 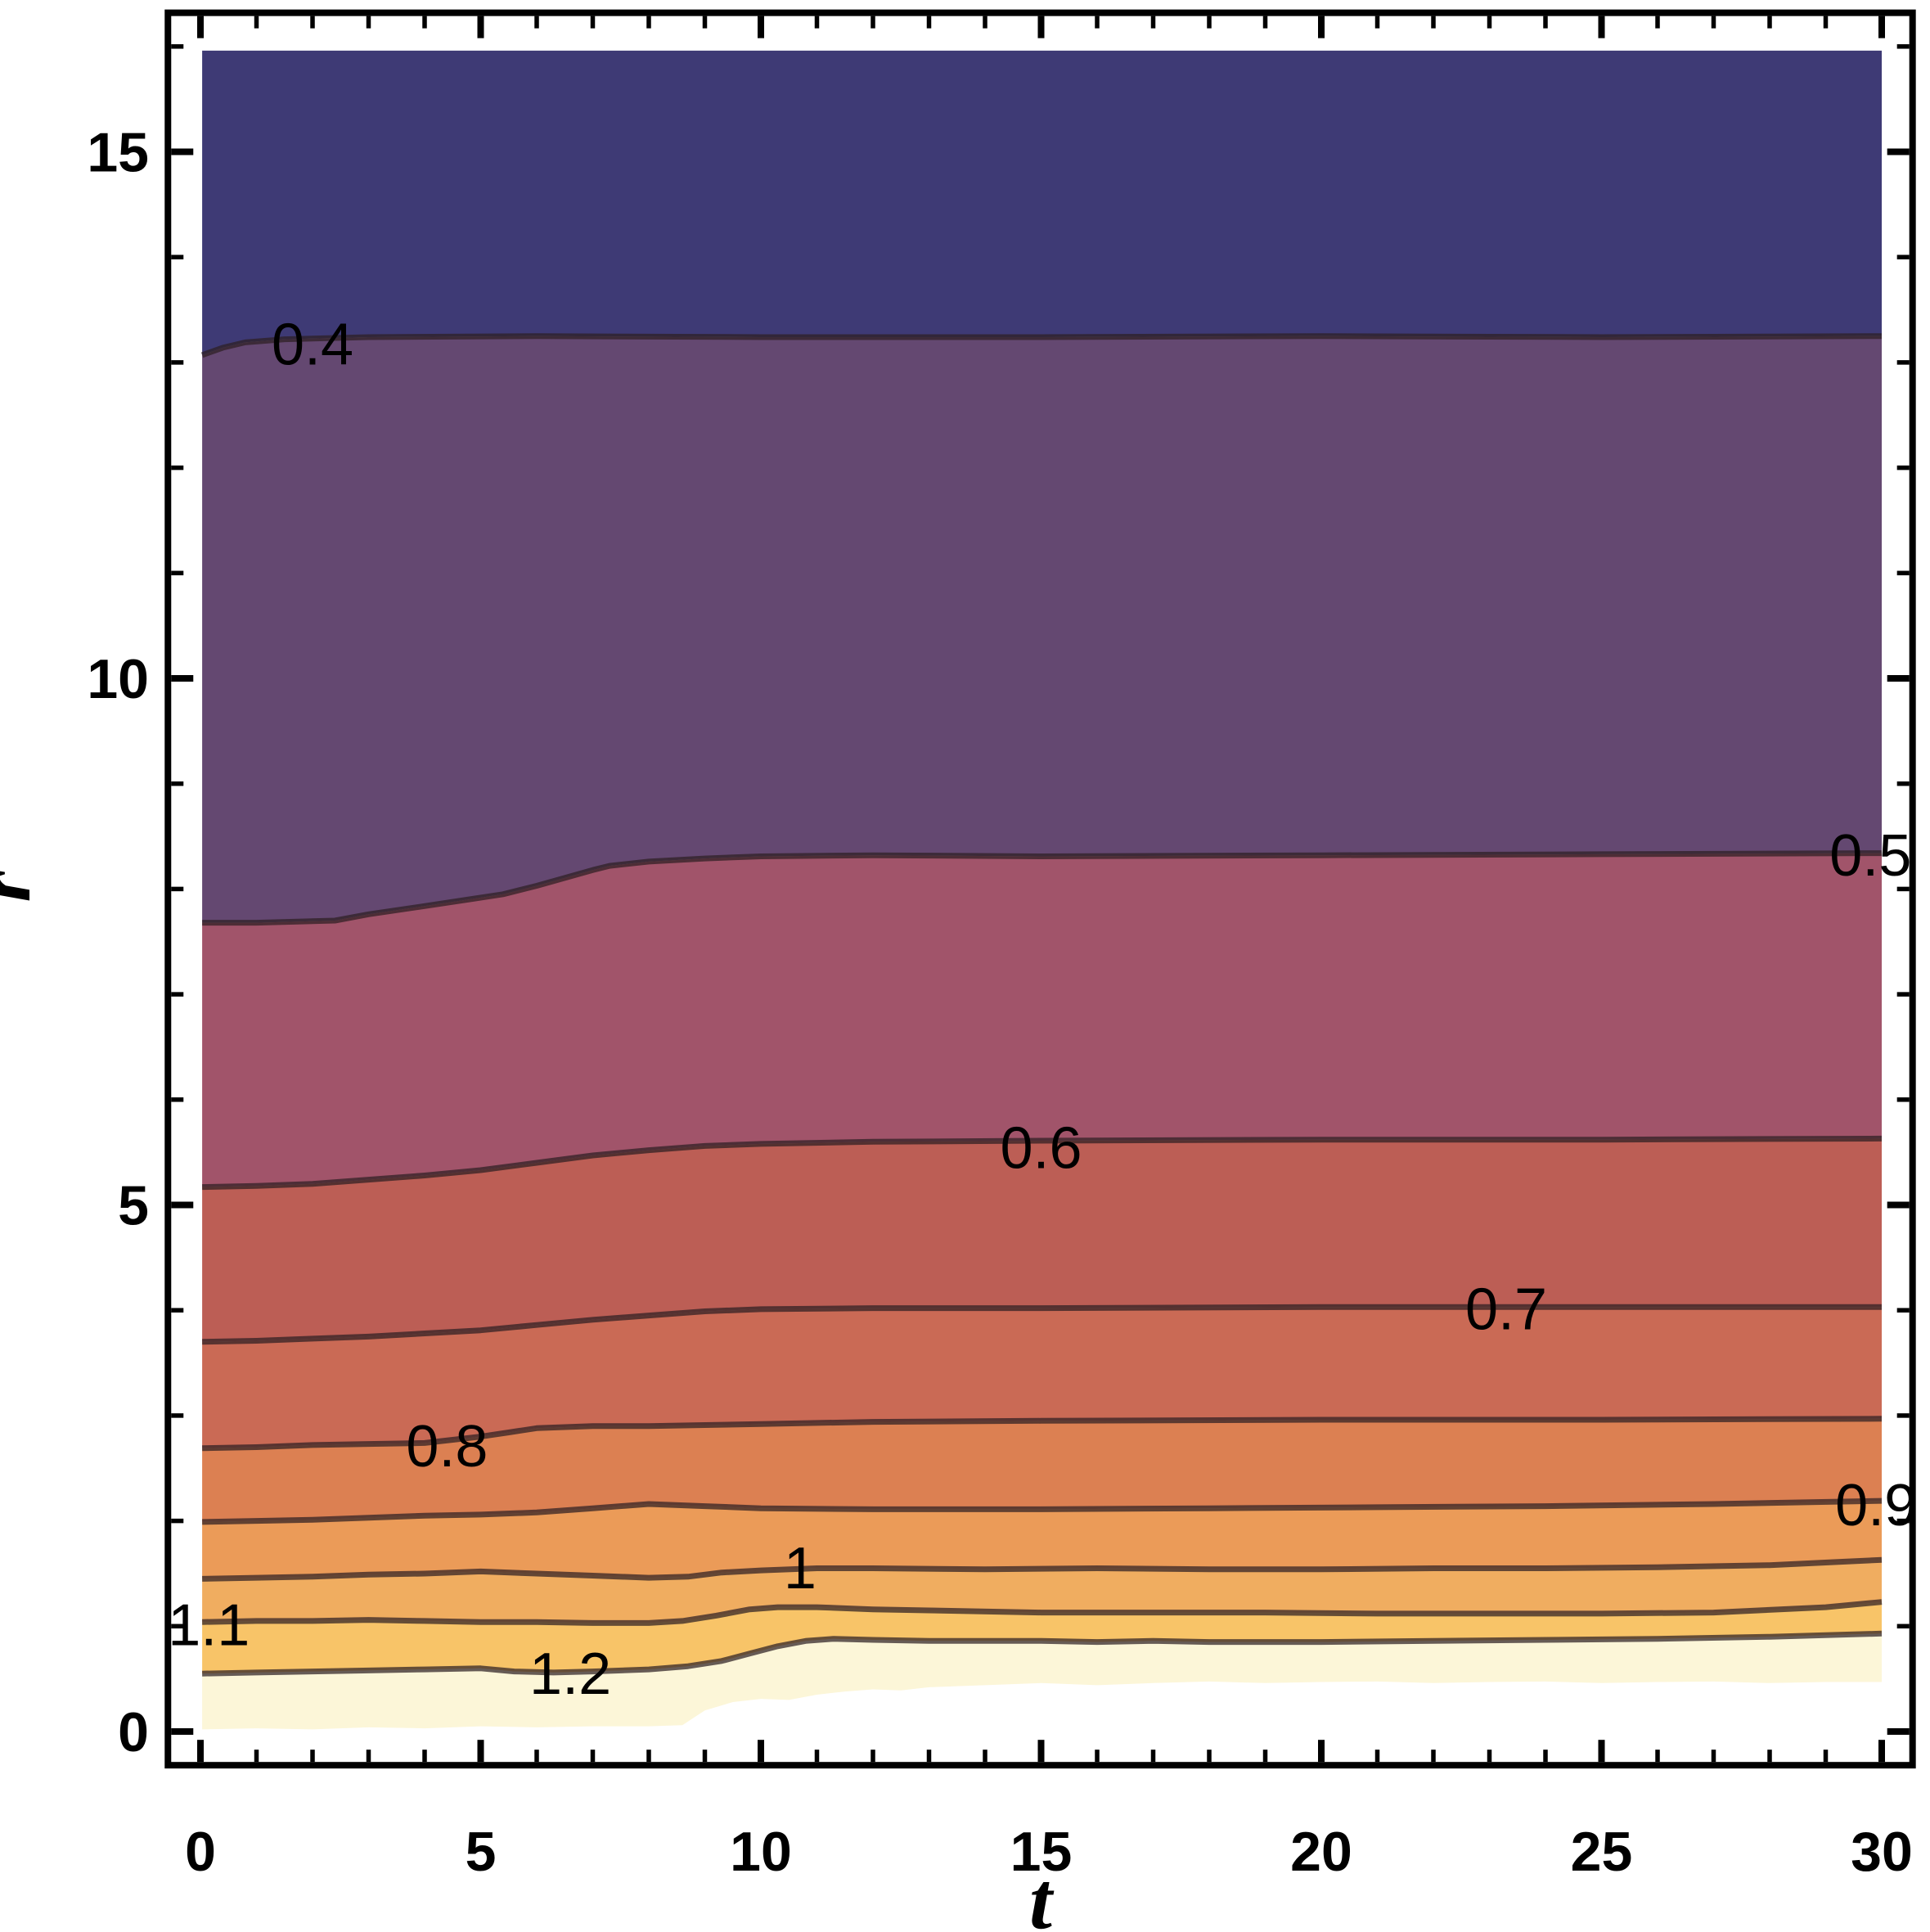 What do you see at coordinates (1506, 1310) in the screenshot?
I see `contour-label-0.7: 0.7` at bounding box center [1506, 1310].